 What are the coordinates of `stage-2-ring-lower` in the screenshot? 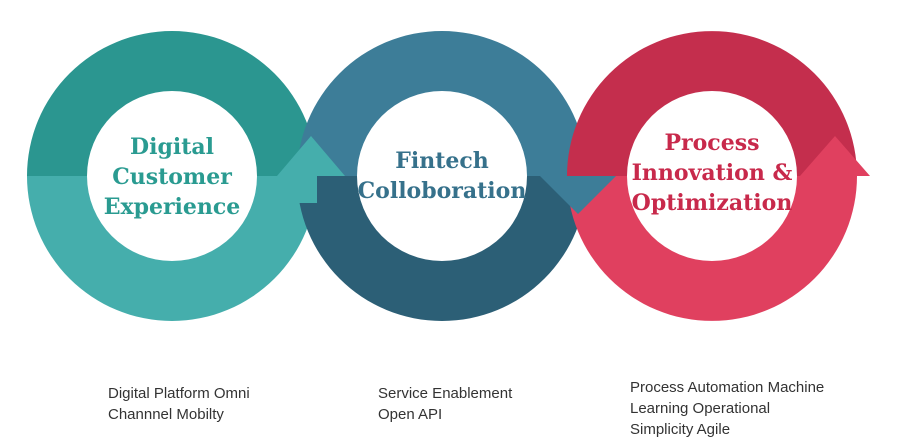 It's located at (442, 248).